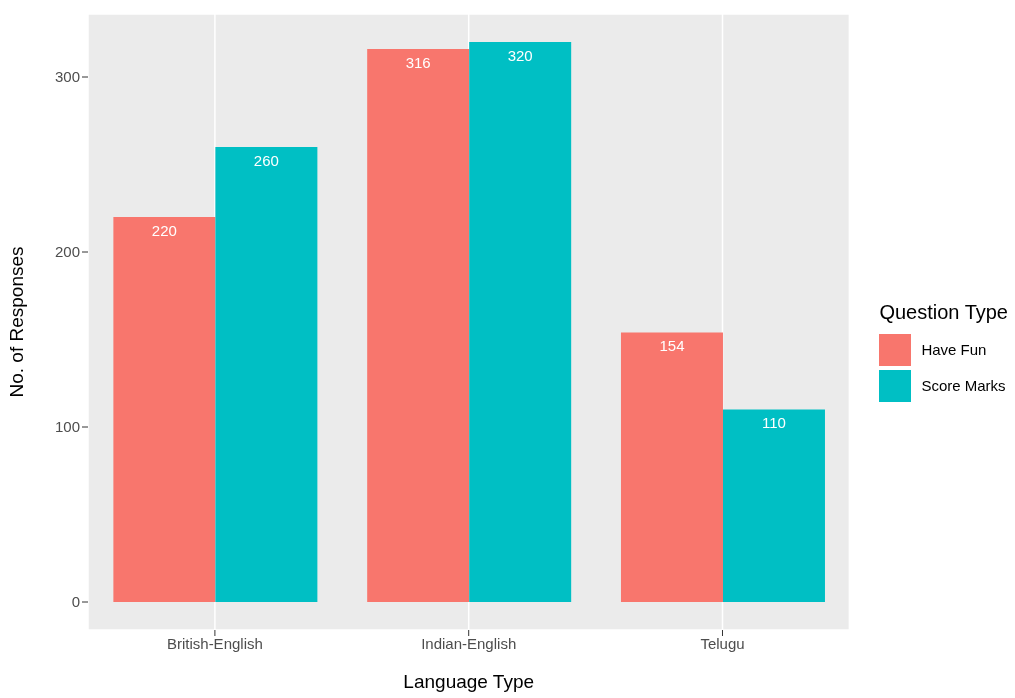 Image resolution: width=1015 pixels, height=698 pixels. I want to click on data-label: 260, so click(266, 160).